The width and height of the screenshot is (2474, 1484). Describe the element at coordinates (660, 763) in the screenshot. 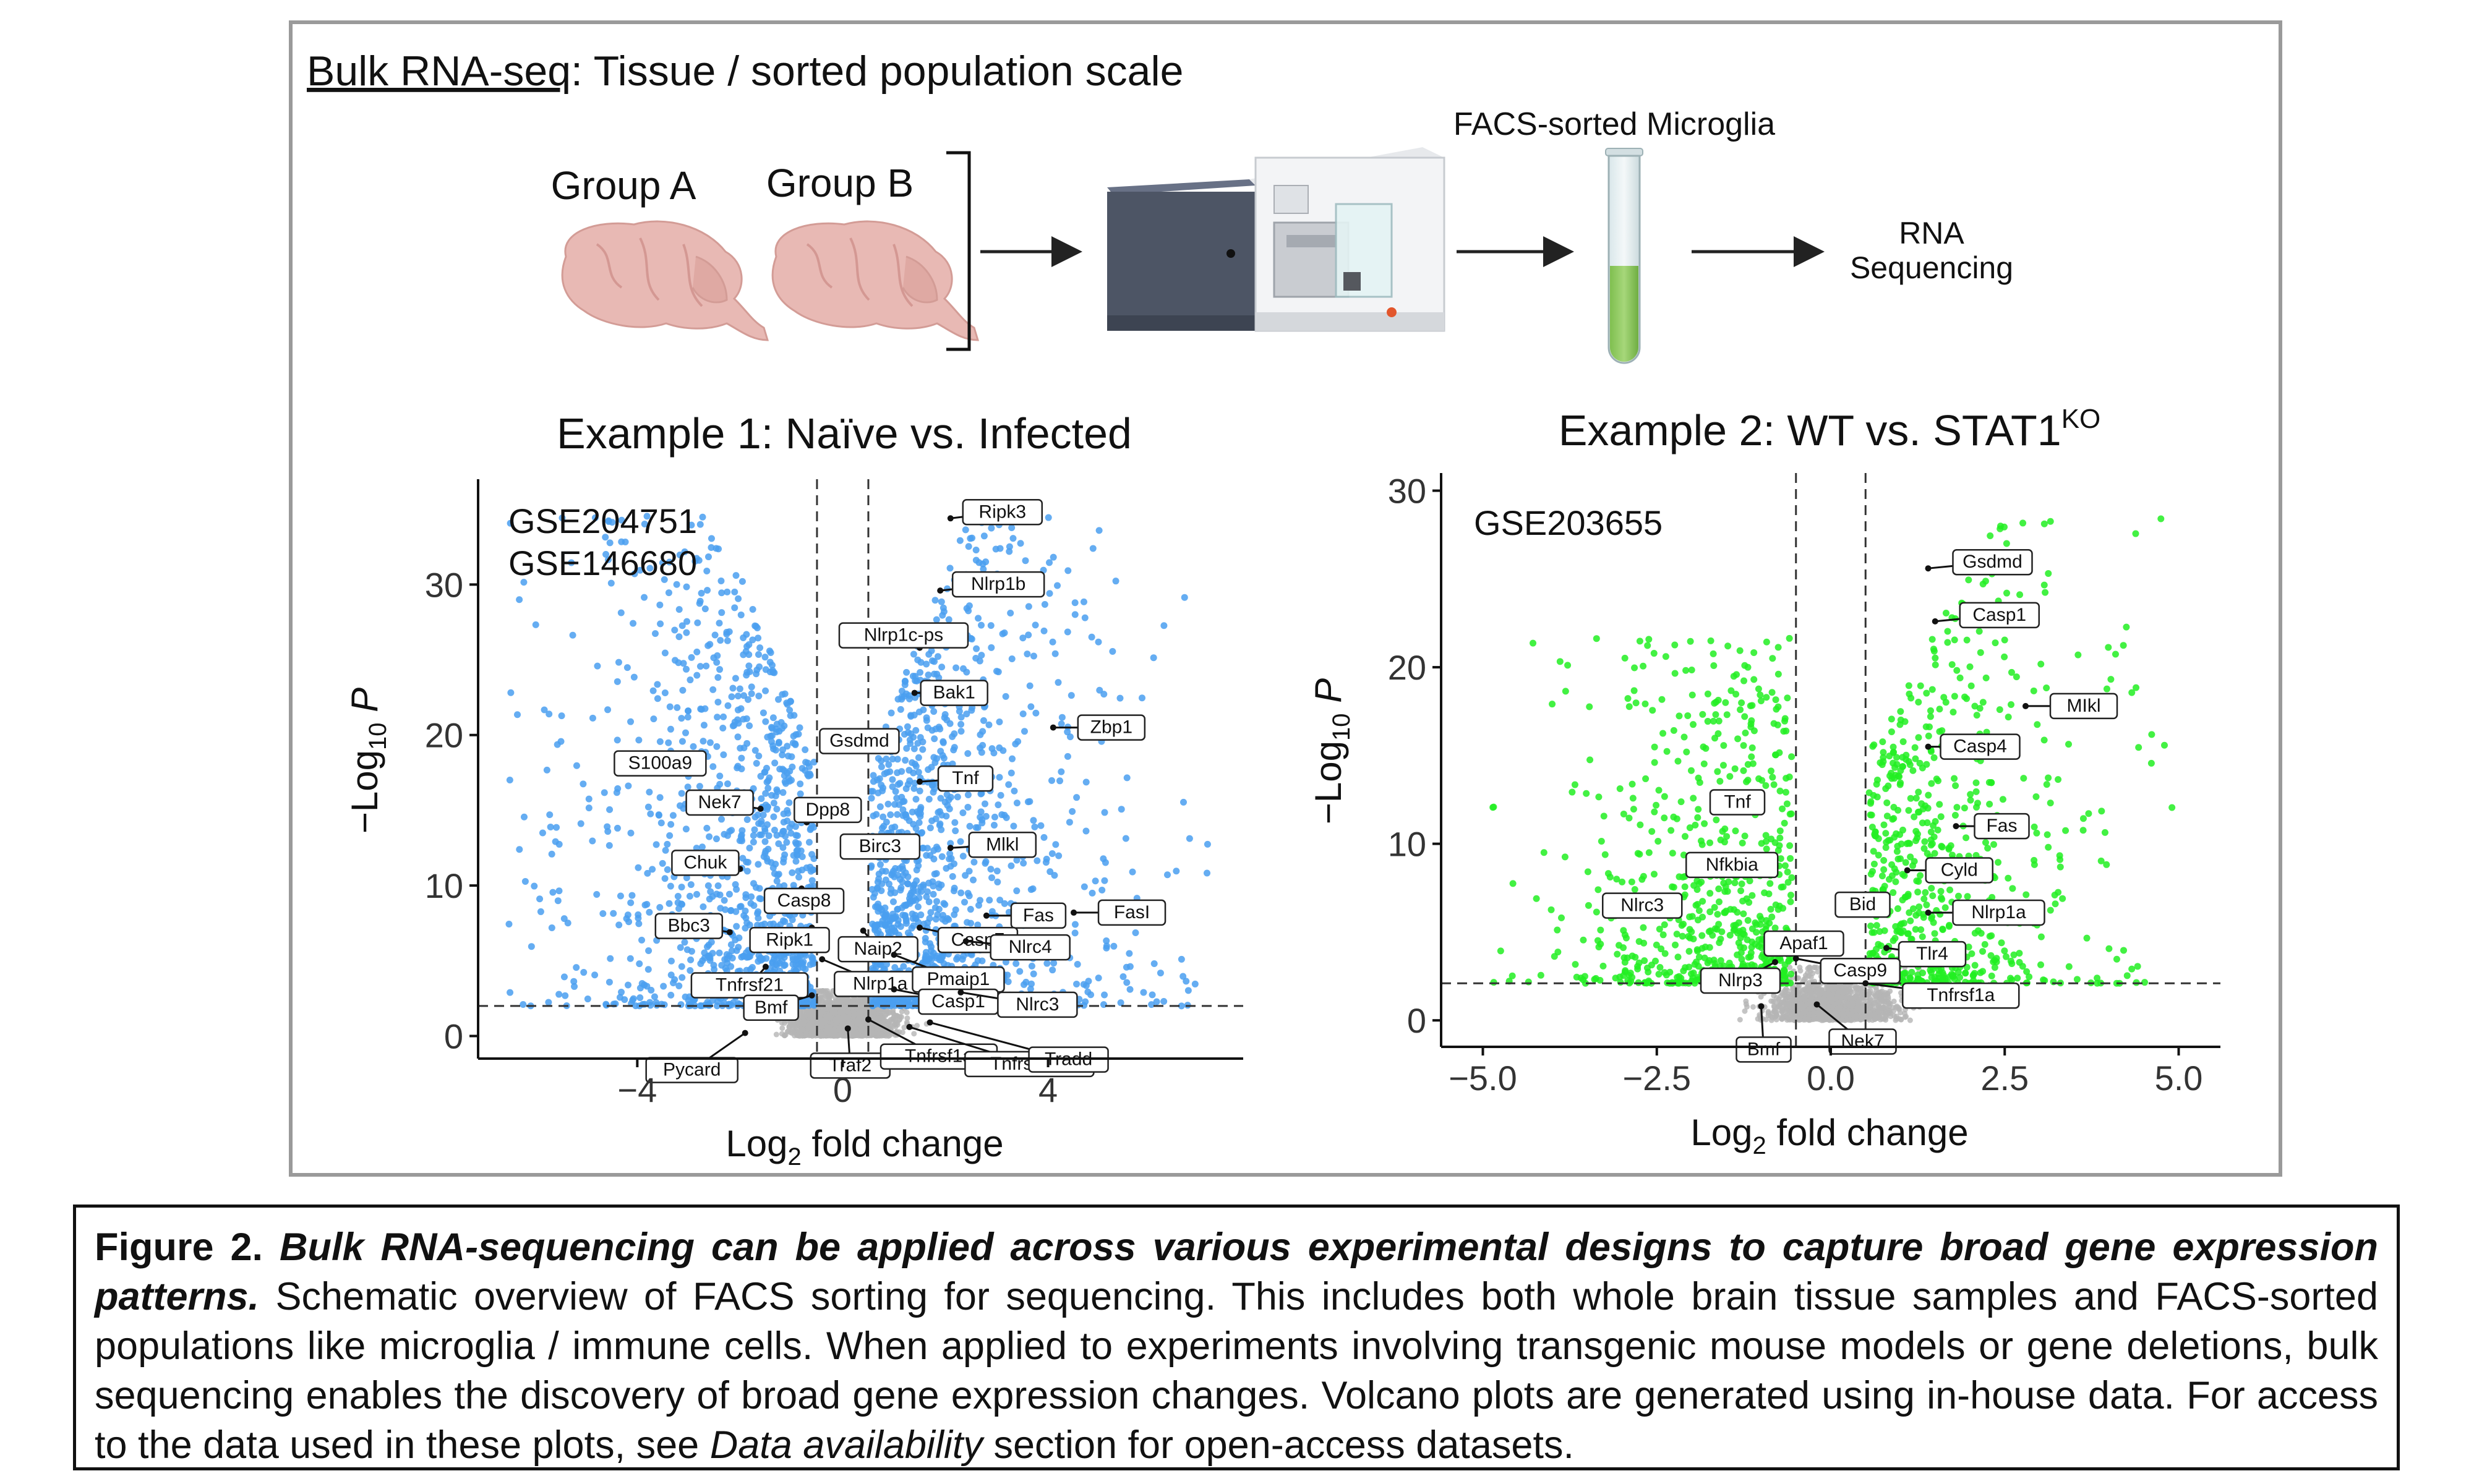

I see `gene-label: S100a9` at that location.